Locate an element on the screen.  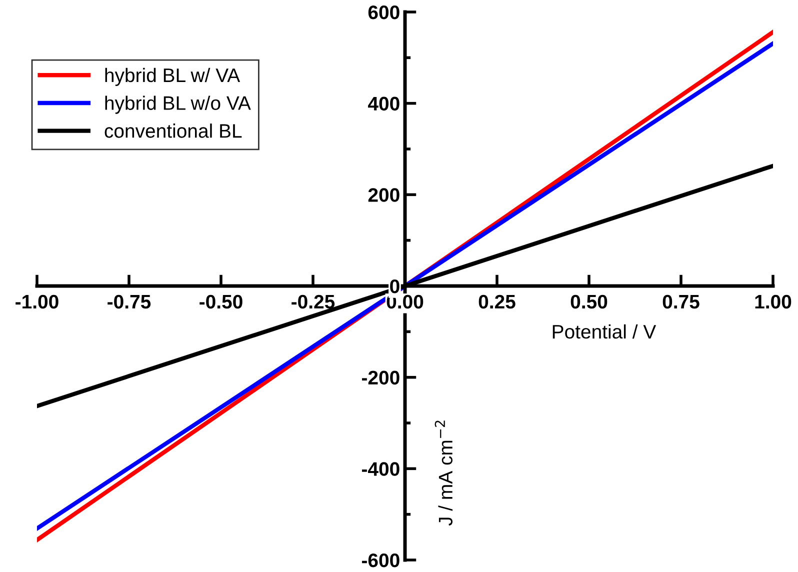
x-tick-label: 1.00 is located at coordinates (773, 301).